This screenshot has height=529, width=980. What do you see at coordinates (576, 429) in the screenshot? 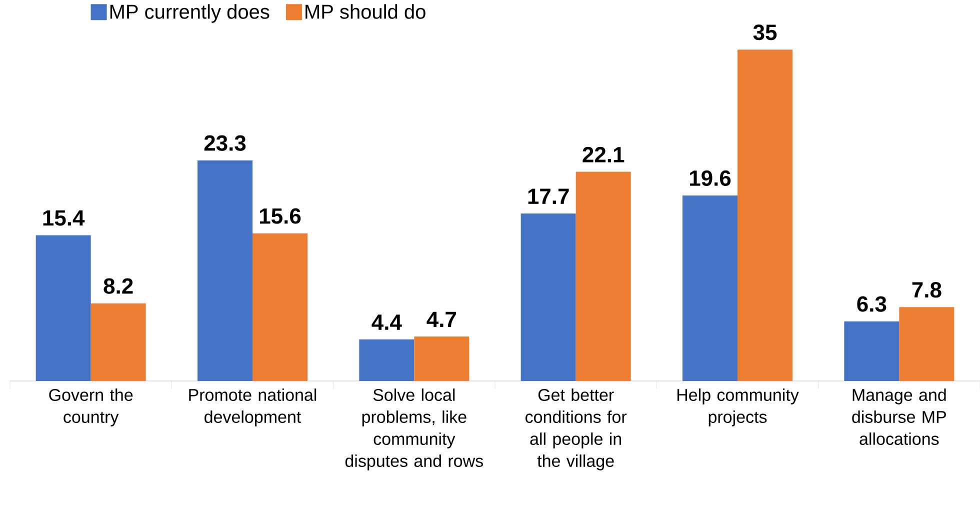
I see `x-tick-label: Get better conditions for all people in the village` at bounding box center [576, 429].